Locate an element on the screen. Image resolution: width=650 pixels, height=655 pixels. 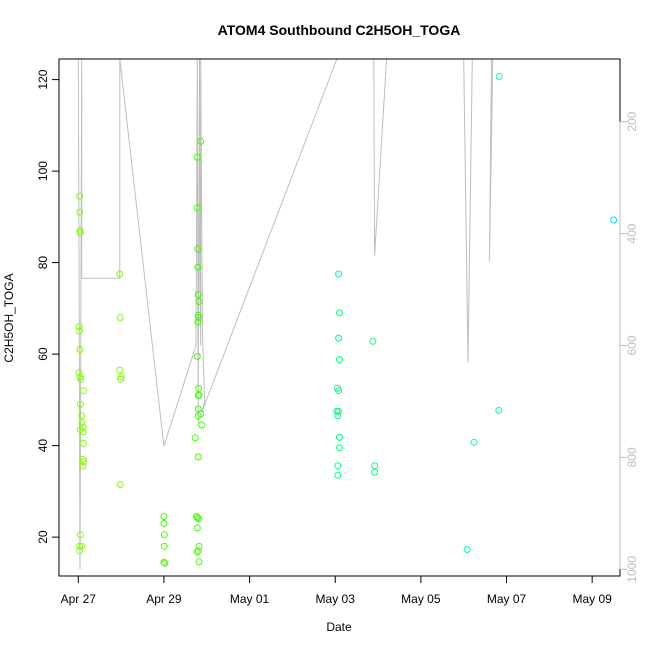
y-axis-right: 200 400 600 800 1000 is located at coordinates (629, 347).